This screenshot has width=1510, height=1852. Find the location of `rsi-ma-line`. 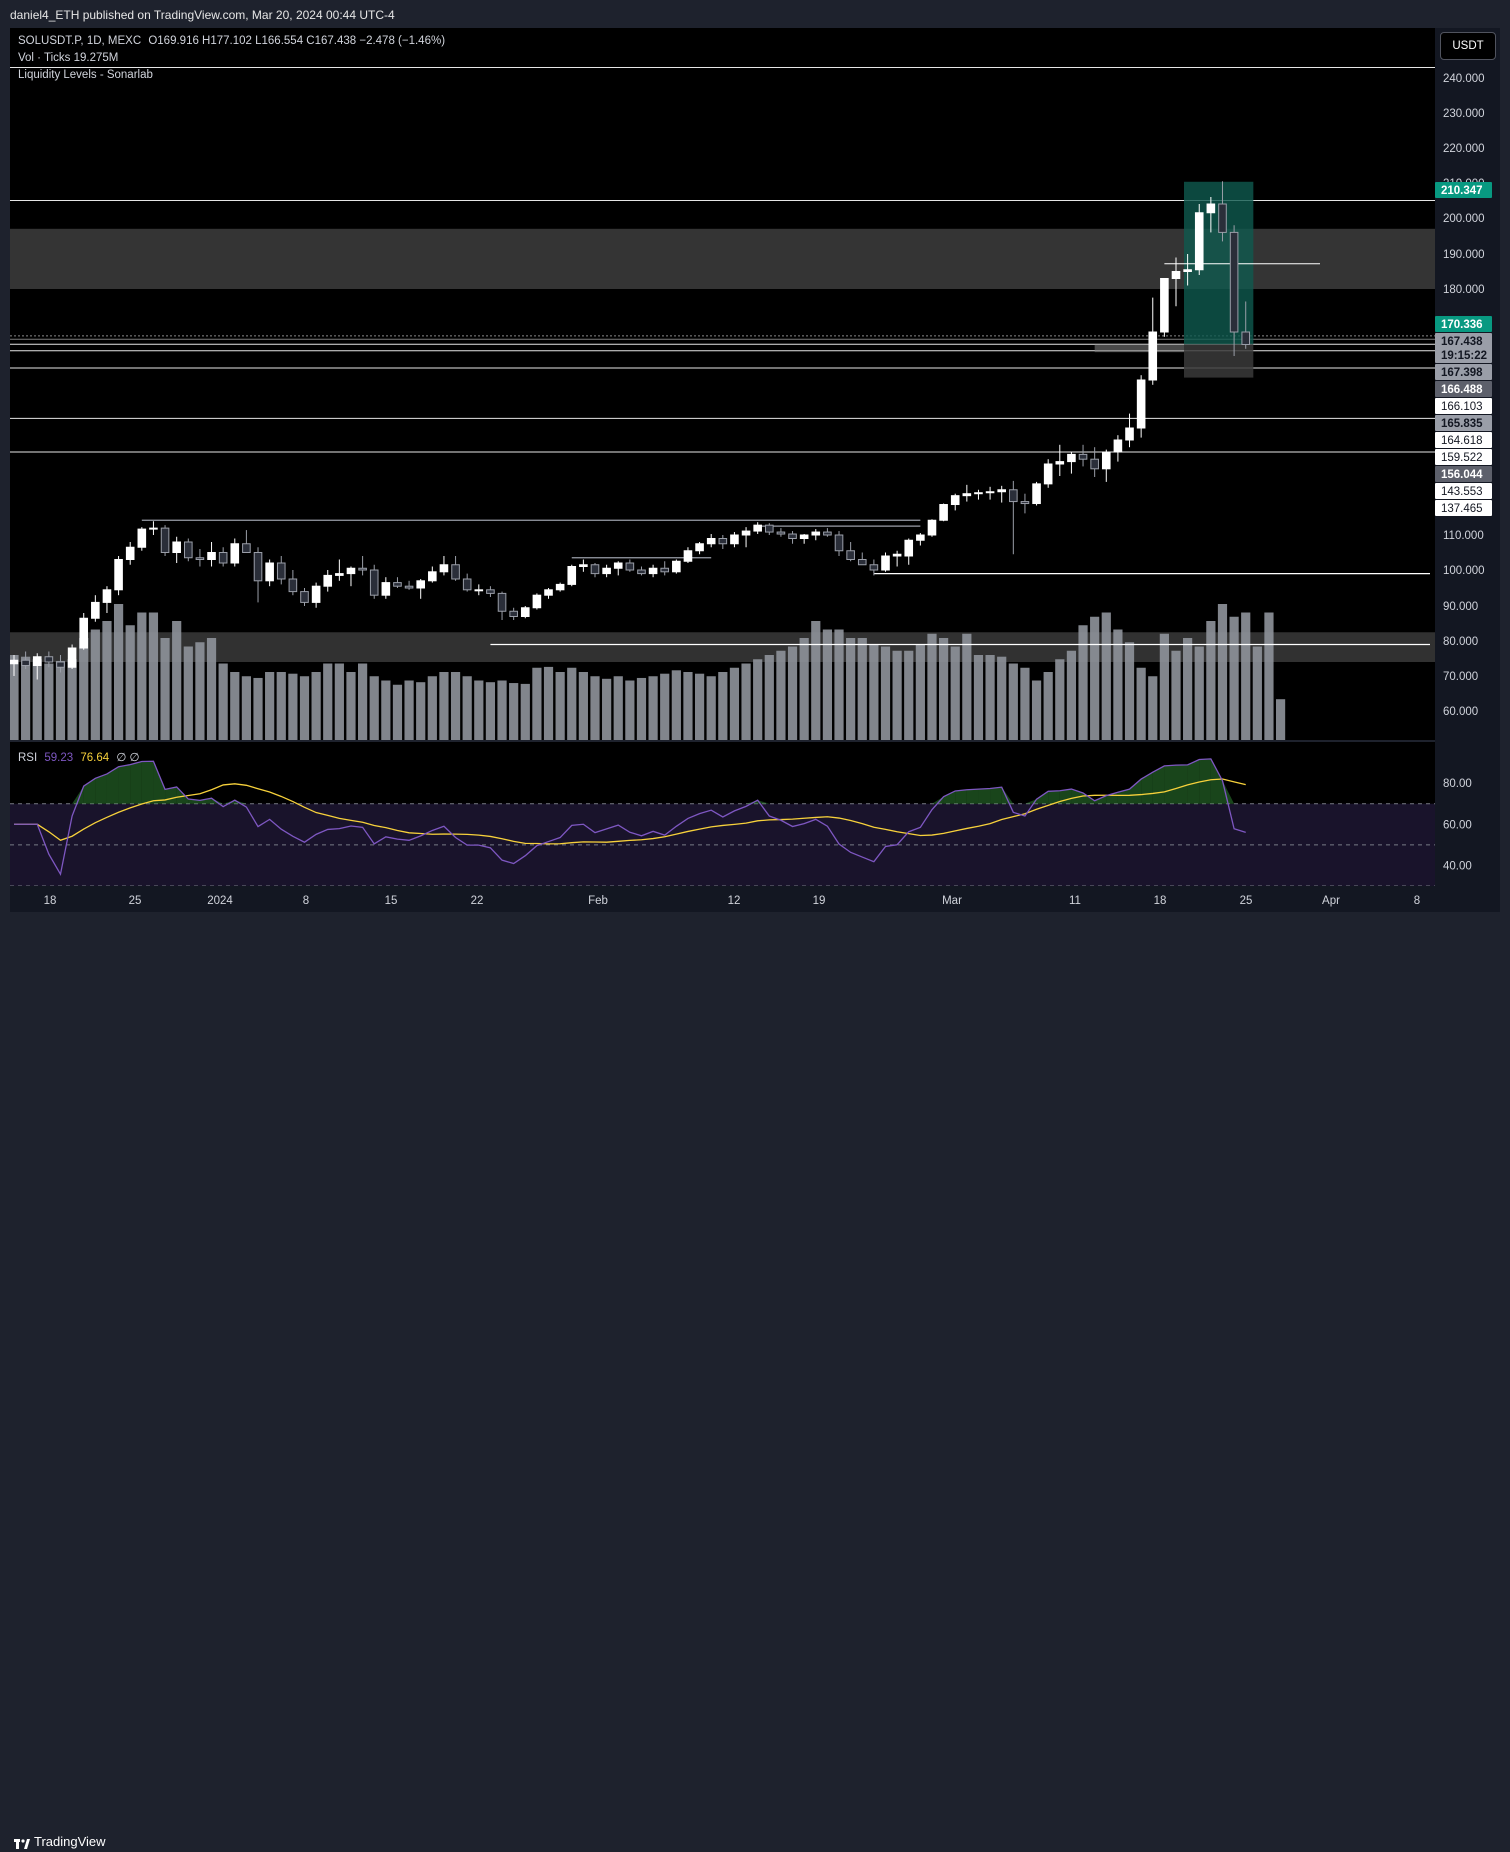

rsi-ma-line is located at coordinates (630, 811).